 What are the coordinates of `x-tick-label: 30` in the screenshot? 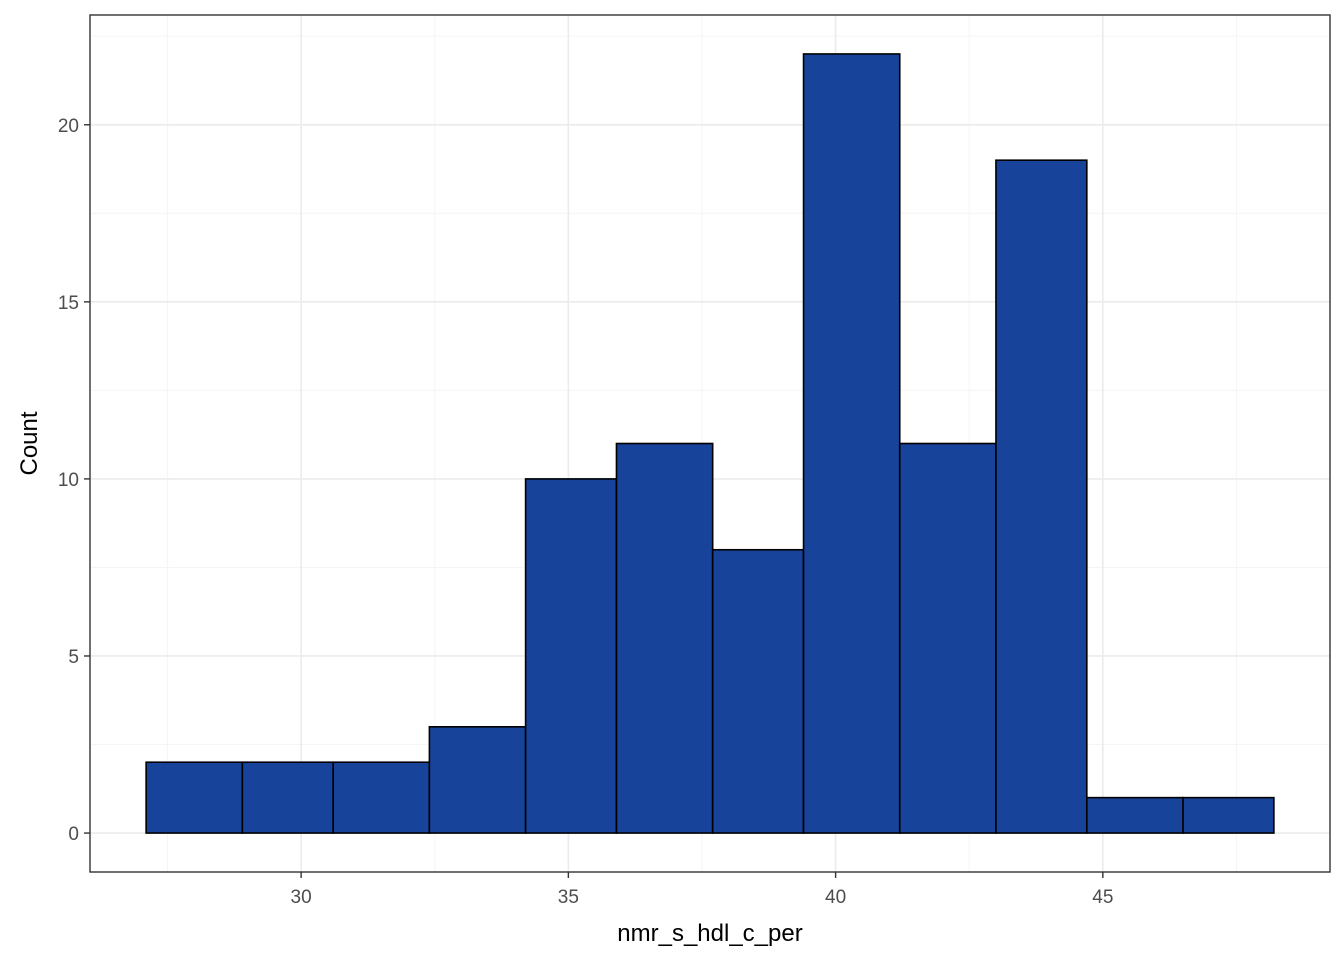 It's located at (301, 897).